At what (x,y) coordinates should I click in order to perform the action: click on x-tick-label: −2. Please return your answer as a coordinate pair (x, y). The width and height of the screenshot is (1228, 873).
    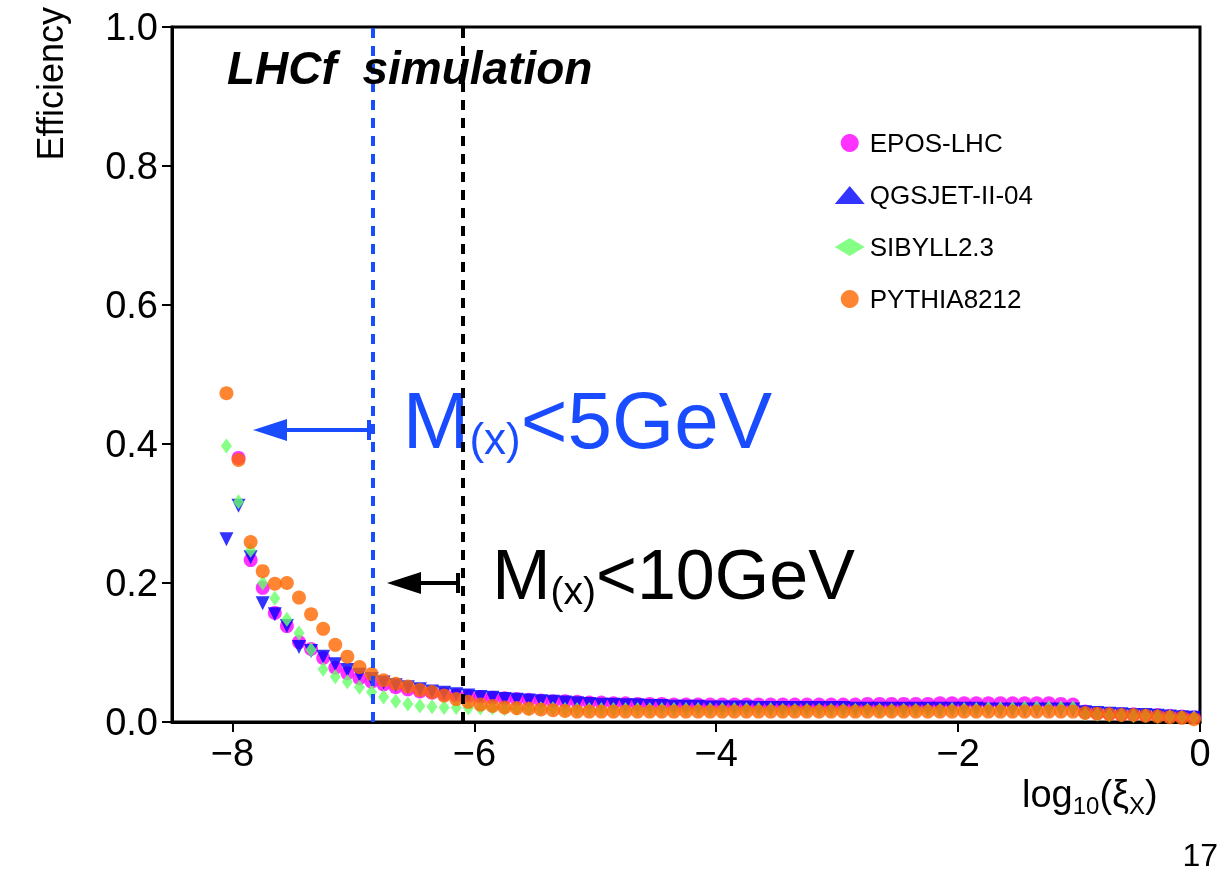
    Looking at the image, I should click on (958, 753).